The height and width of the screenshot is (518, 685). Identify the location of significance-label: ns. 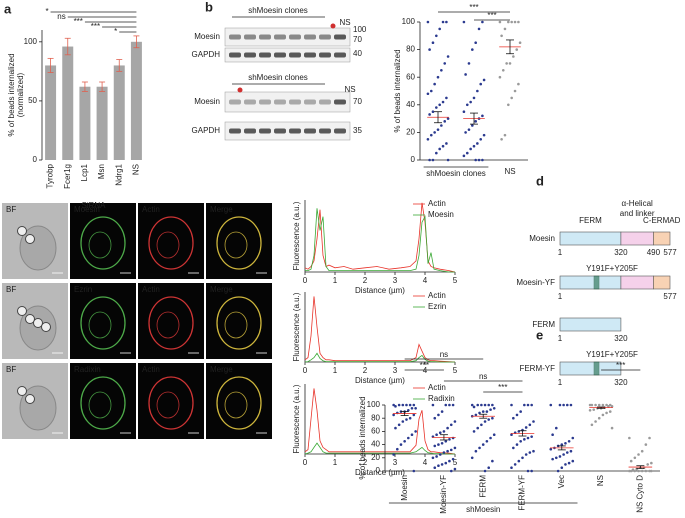
(483, 376).